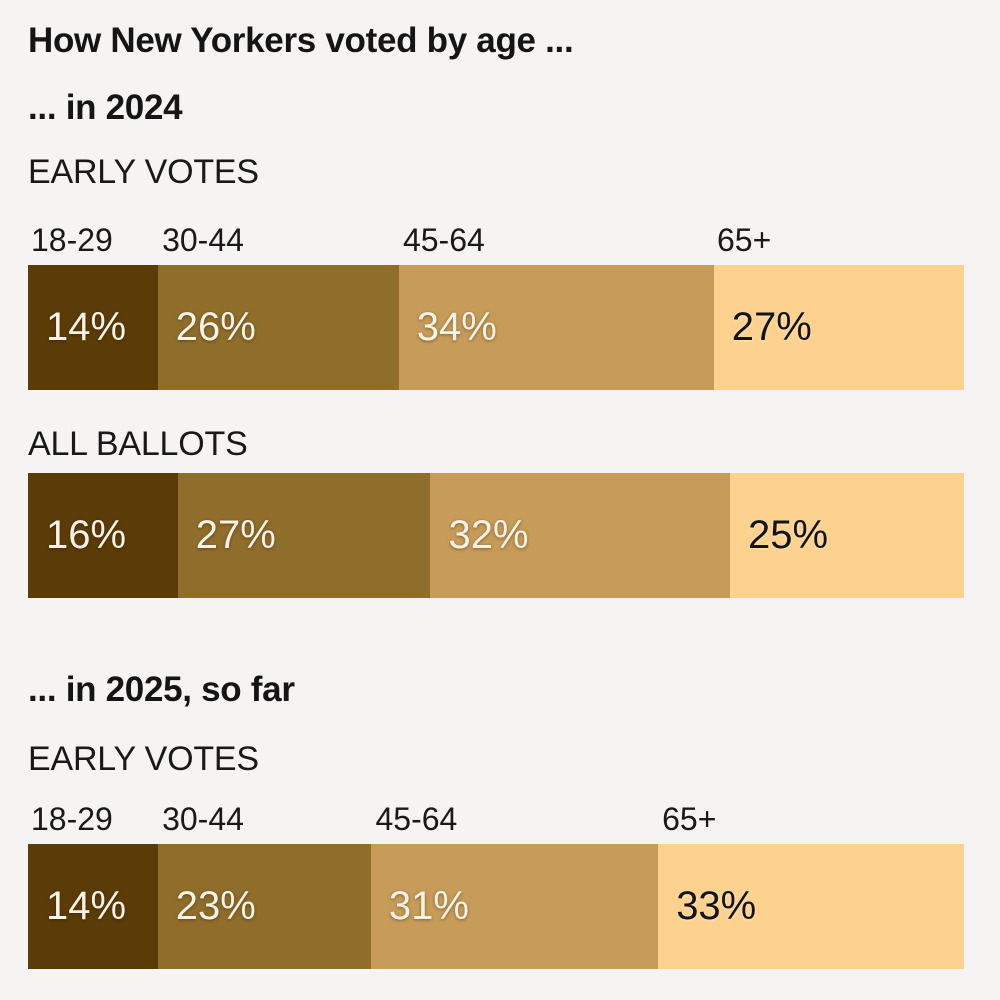 Image resolution: width=1000 pixels, height=1000 pixels. Describe the element at coordinates (304, 535) in the screenshot. I see `bar-segment-age-30-44: 27%` at that location.